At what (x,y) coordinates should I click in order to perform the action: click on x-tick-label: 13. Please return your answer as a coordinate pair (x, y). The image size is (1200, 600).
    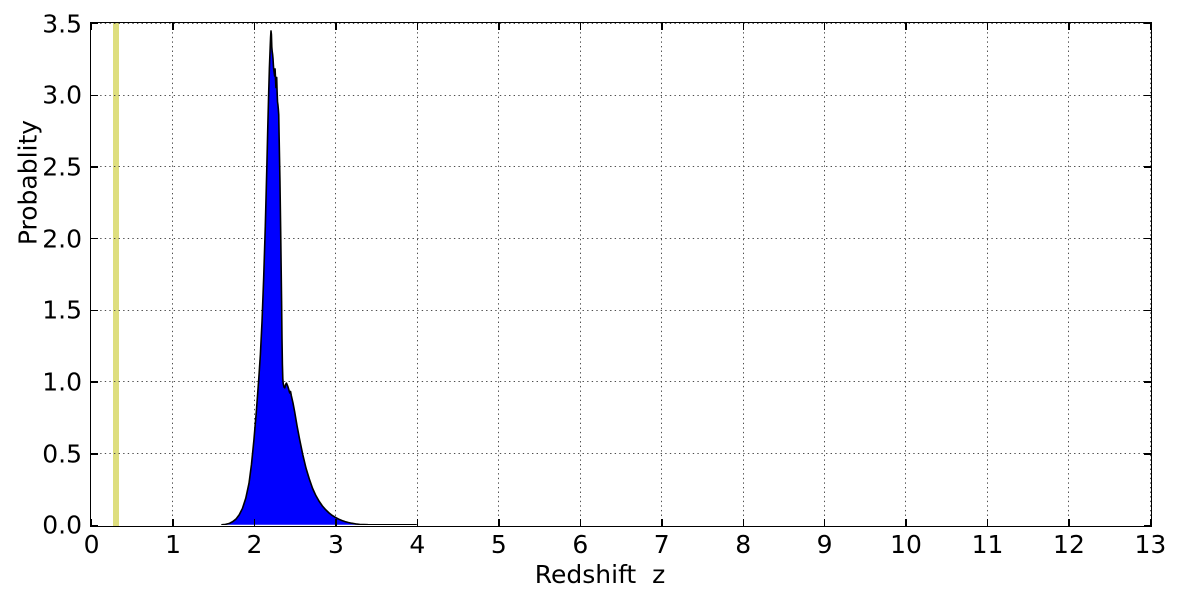
    Looking at the image, I should click on (1150, 544).